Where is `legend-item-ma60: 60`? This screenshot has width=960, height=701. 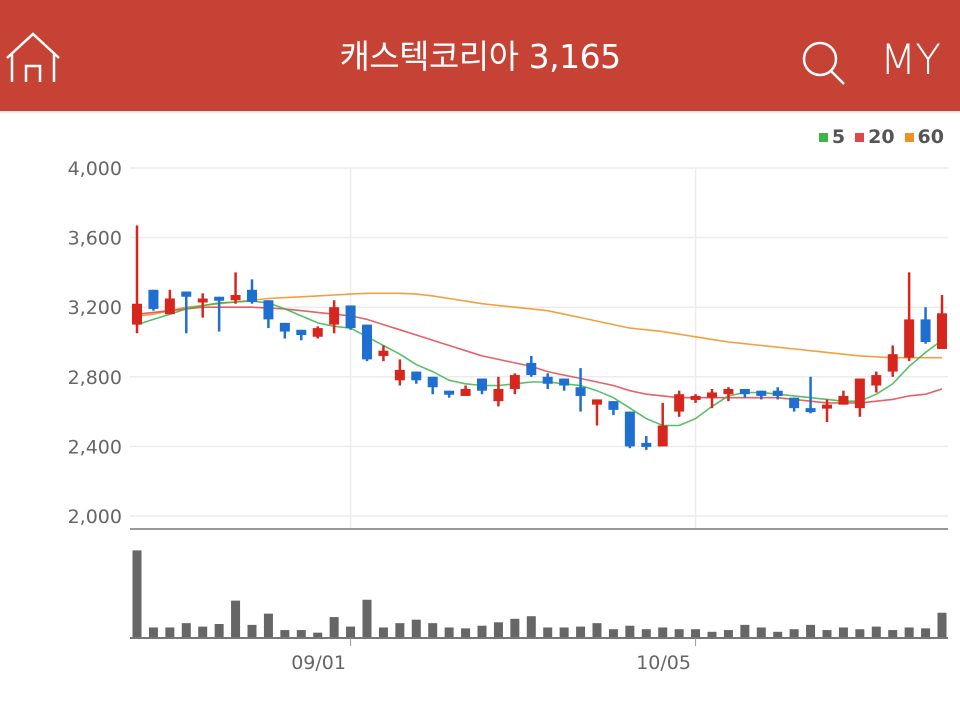 legend-item-ma60: 60 is located at coordinates (924, 137).